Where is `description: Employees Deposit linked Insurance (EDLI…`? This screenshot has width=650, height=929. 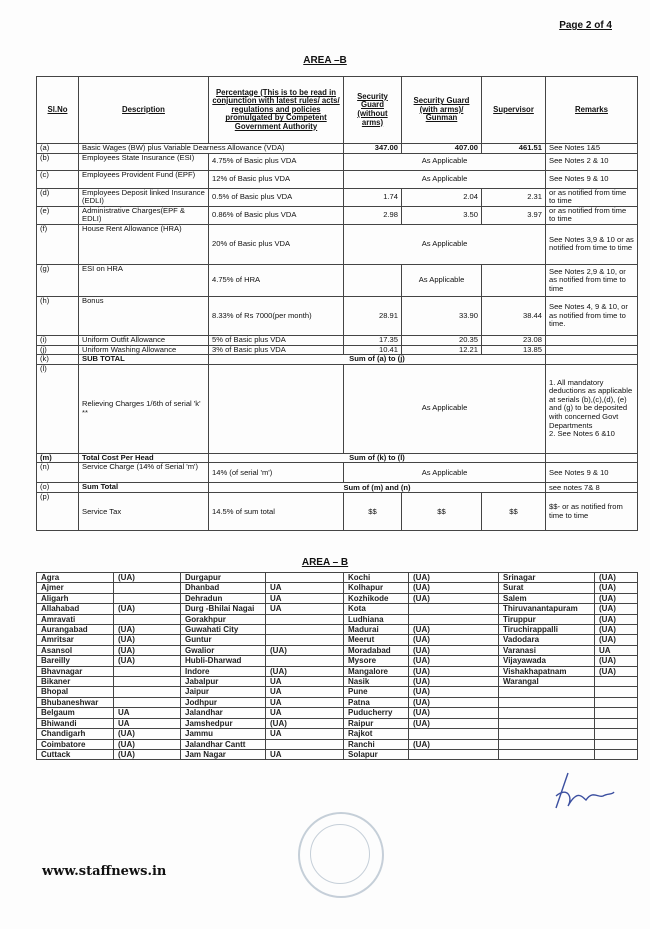 description: Employees Deposit linked Insurance (EDLI… is located at coordinates (143, 197).